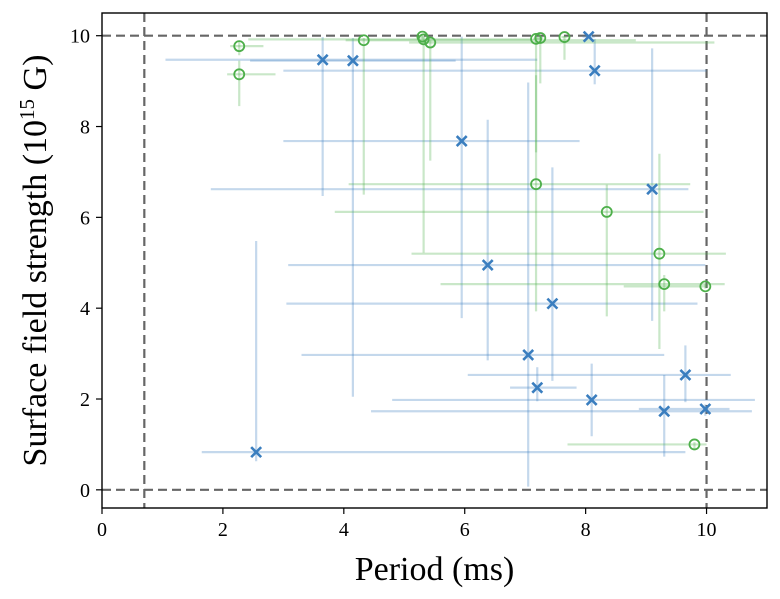  I want to click on y-tick-label: 0, so click(85, 491).